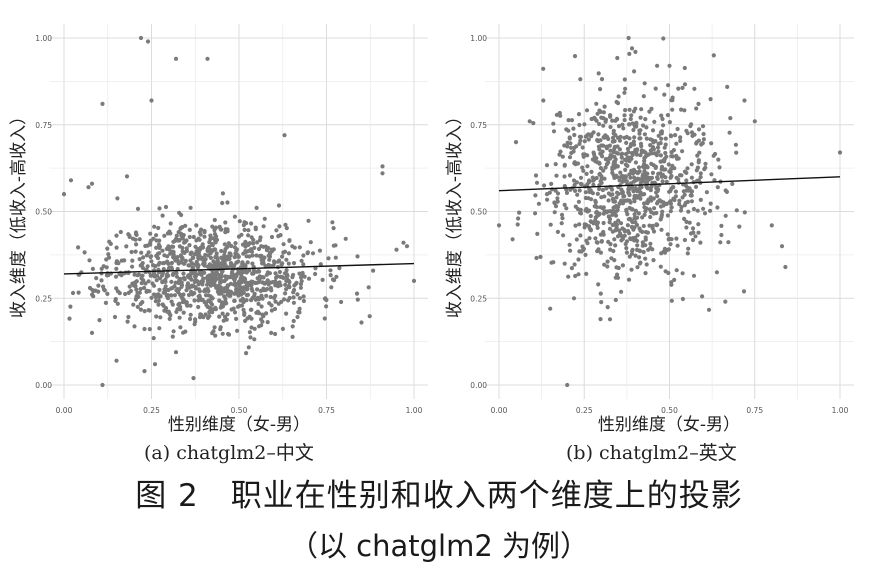  Describe the element at coordinates (439, 496) in the screenshot. I see `figure-title: 图 2 职业在性别和收入两个维度上的投影` at that location.